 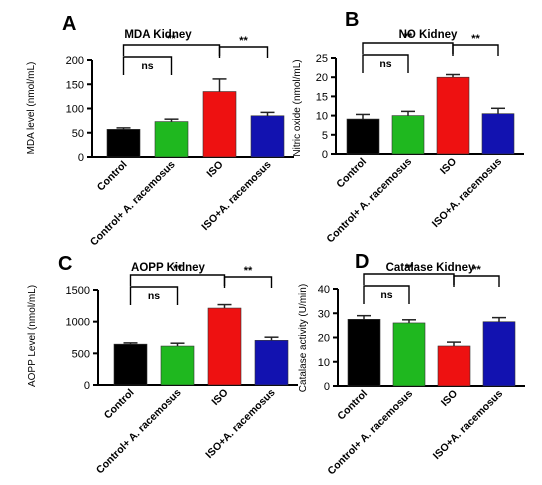 What do you see at coordinates (81, 354) in the screenshot?
I see `y-tick-label: 500` at bounding box center [81, 354].